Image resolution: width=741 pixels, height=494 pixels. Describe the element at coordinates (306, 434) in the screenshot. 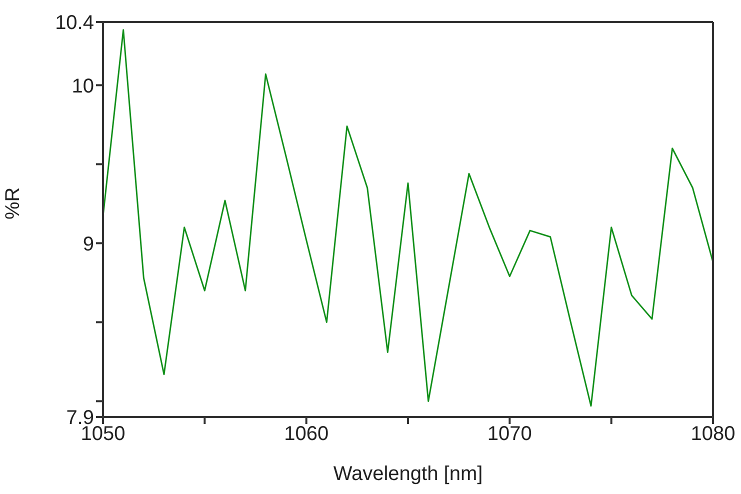

I see `x-tick-label: 1060` at that location.